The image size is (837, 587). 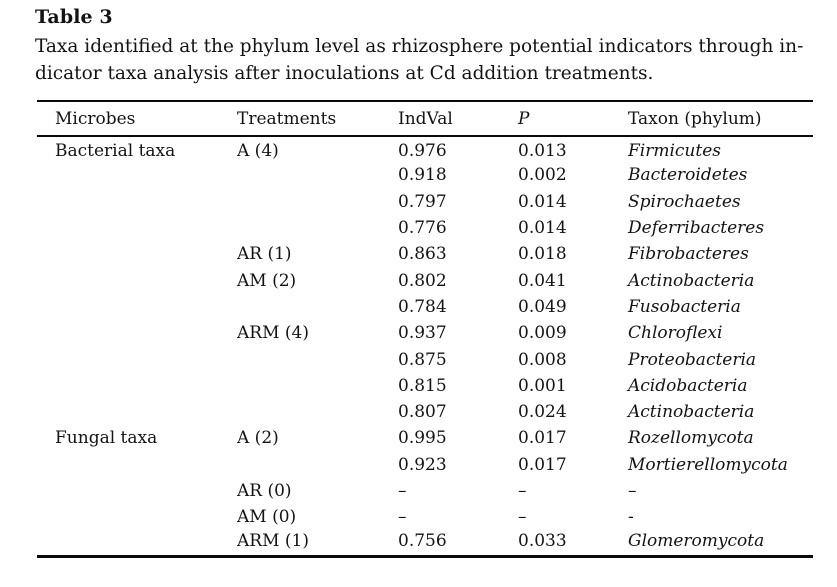 I want to click on cell-indval: 0.923, so click(x=422, y=464).